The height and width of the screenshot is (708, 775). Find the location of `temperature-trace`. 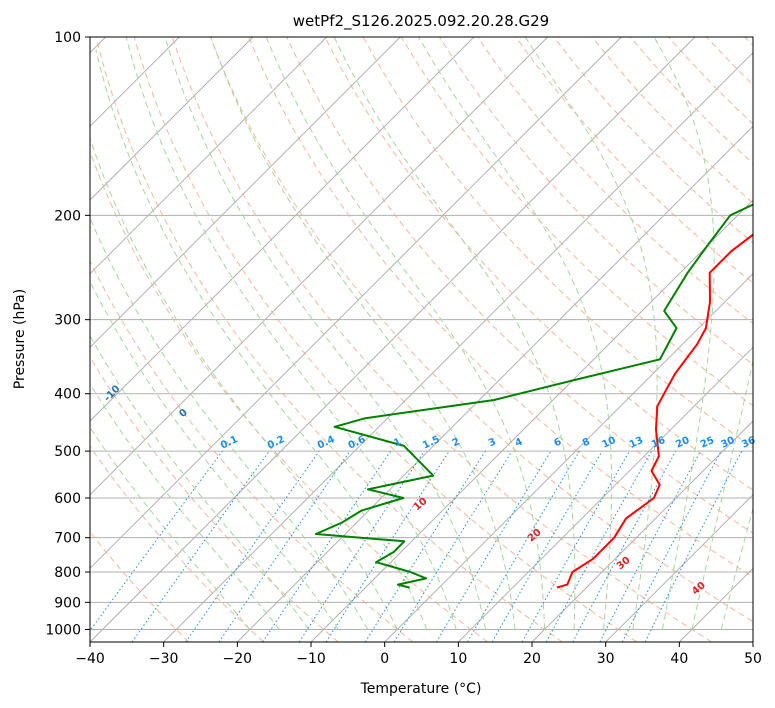

temperature-trace is located at coordinates (654, 411).